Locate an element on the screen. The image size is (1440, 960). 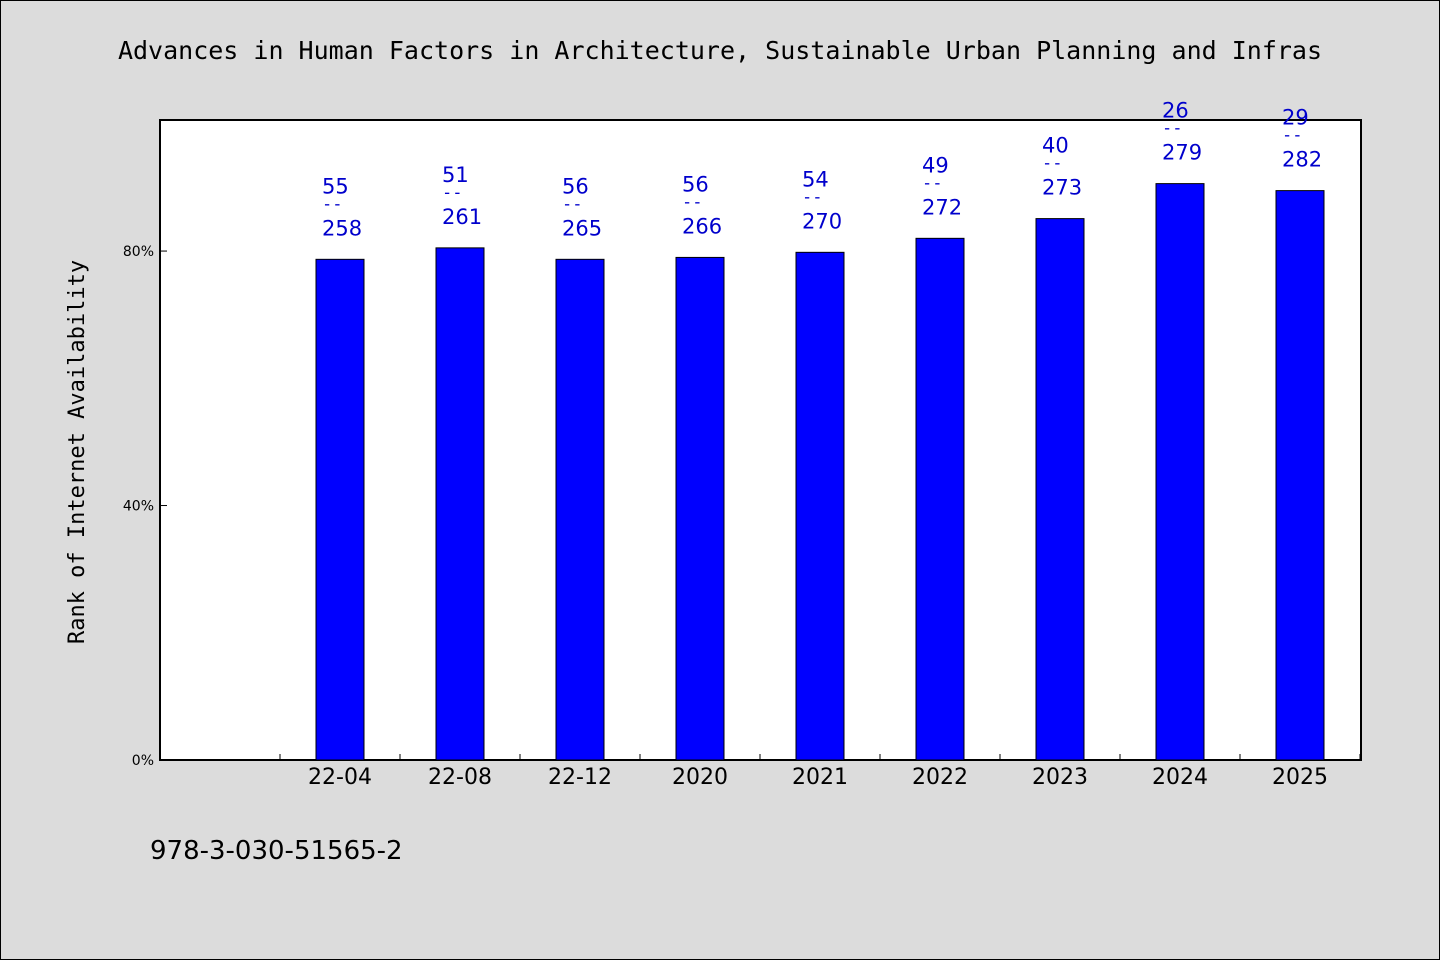
data-label-top-22-04: 55 is located at coordinates (335, 186).